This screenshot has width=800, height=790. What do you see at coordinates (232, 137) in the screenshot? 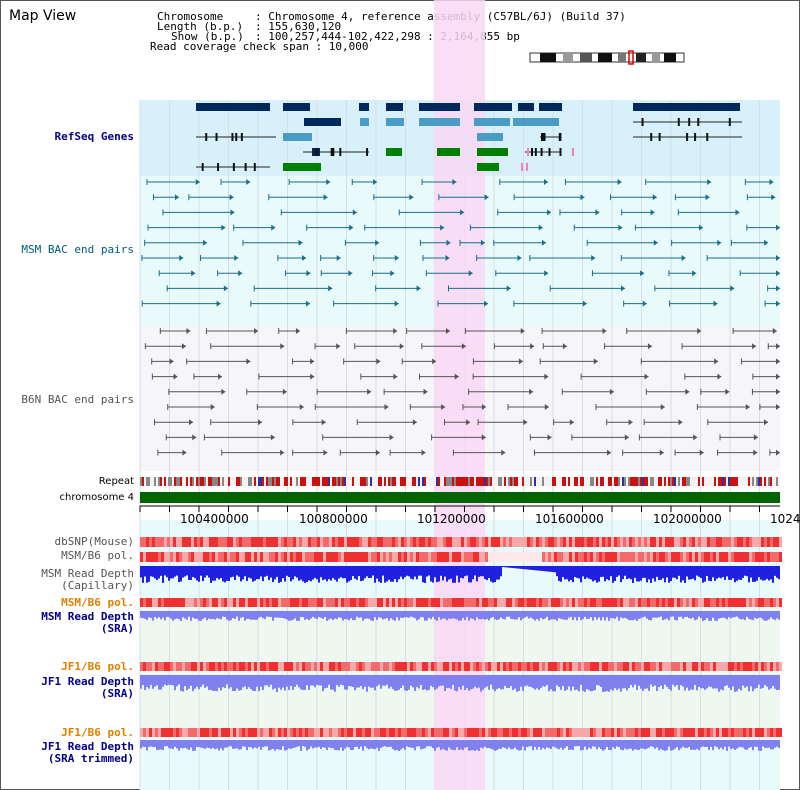
I see `gene-exon` at bounding box center [232, 137].